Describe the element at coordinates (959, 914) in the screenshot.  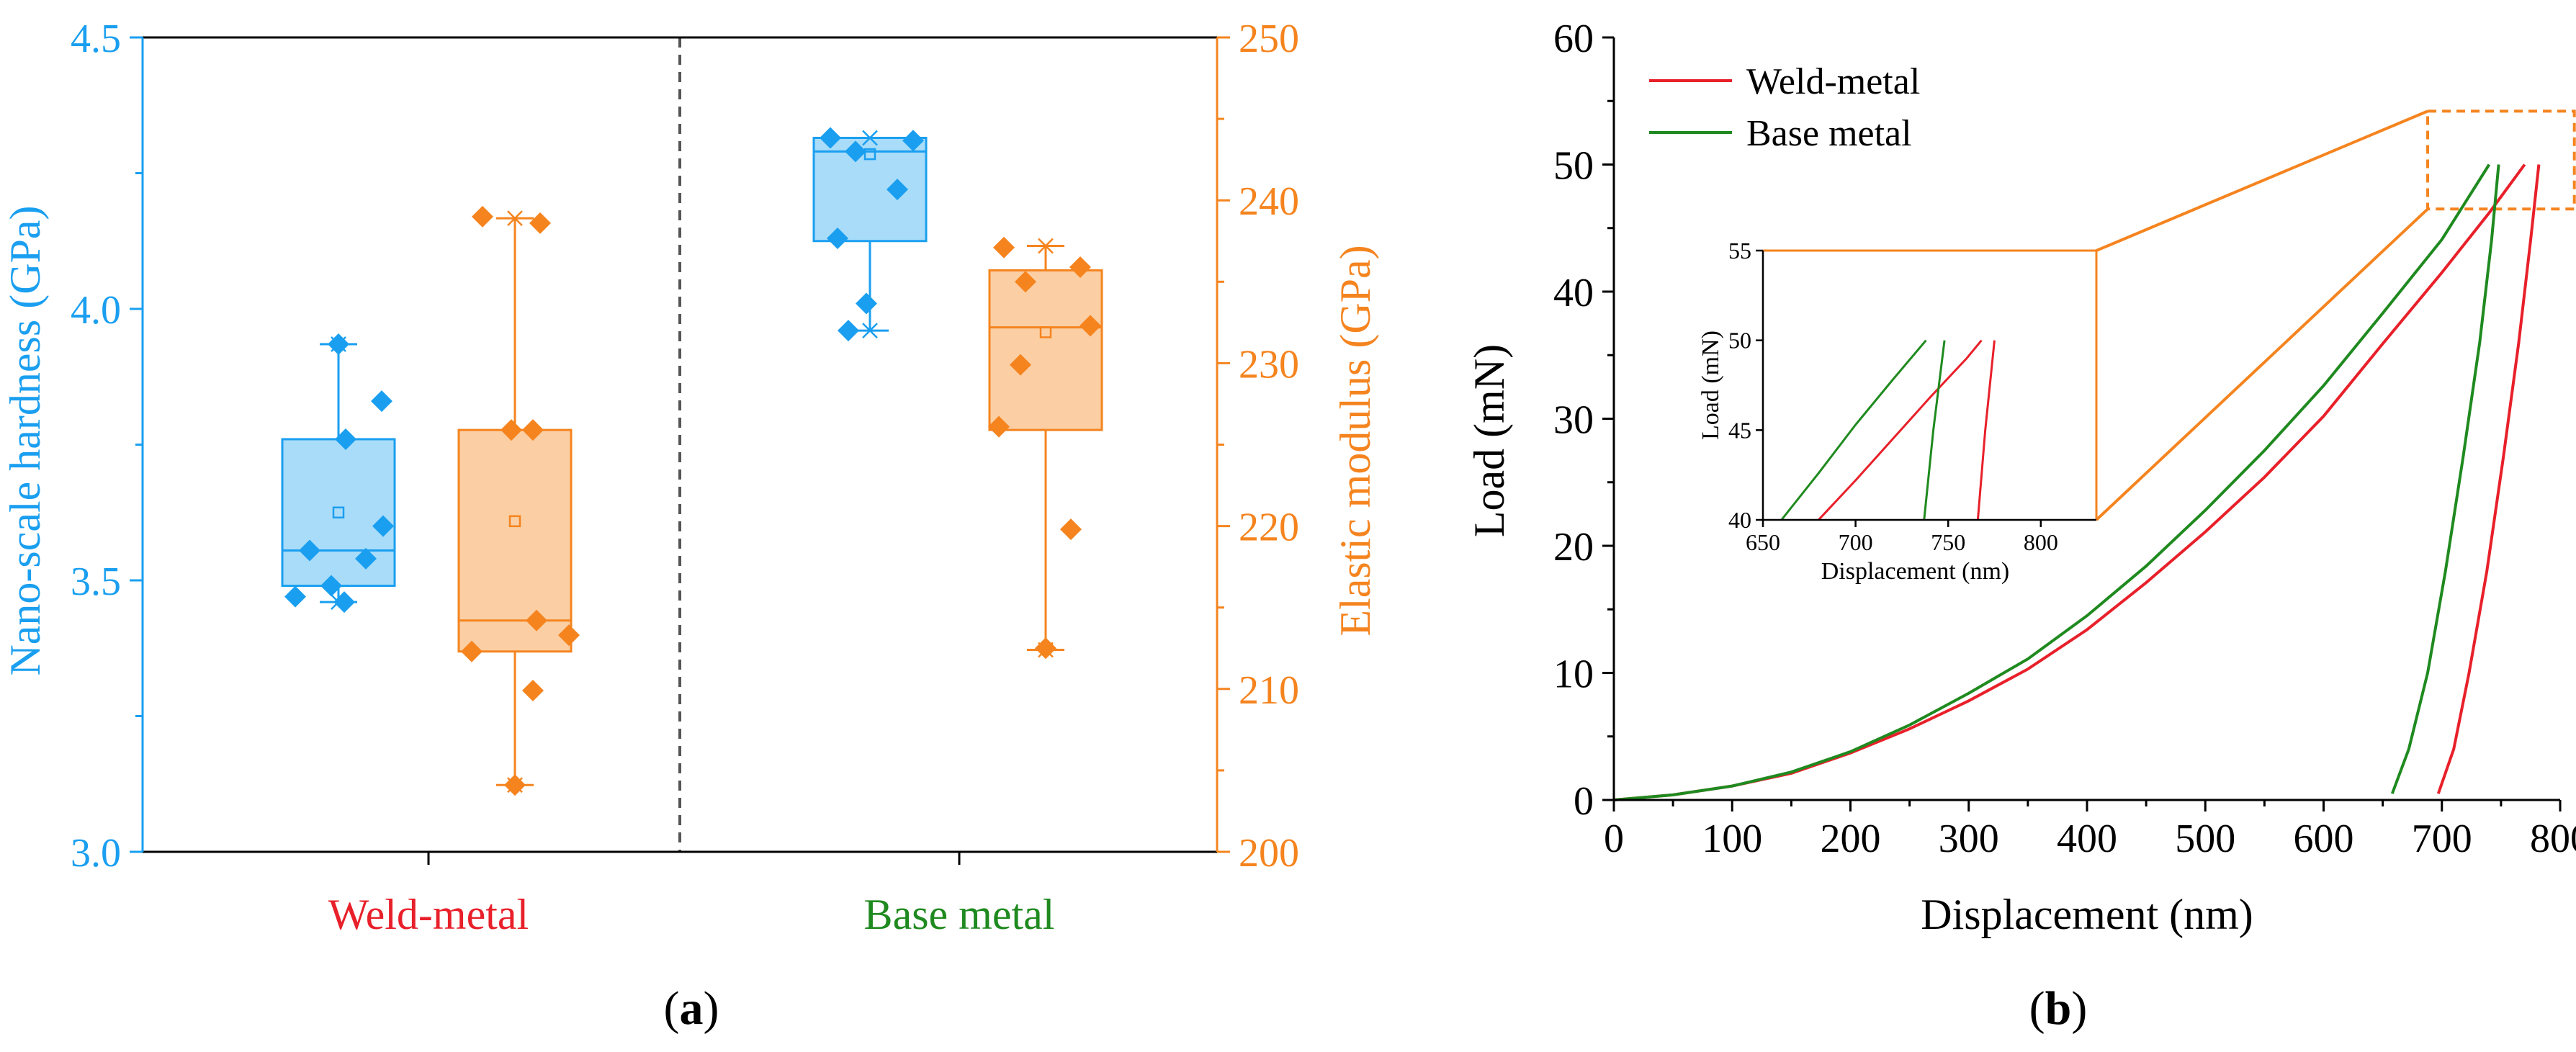
I see `category-label-base-metal: Base metal` at that location.